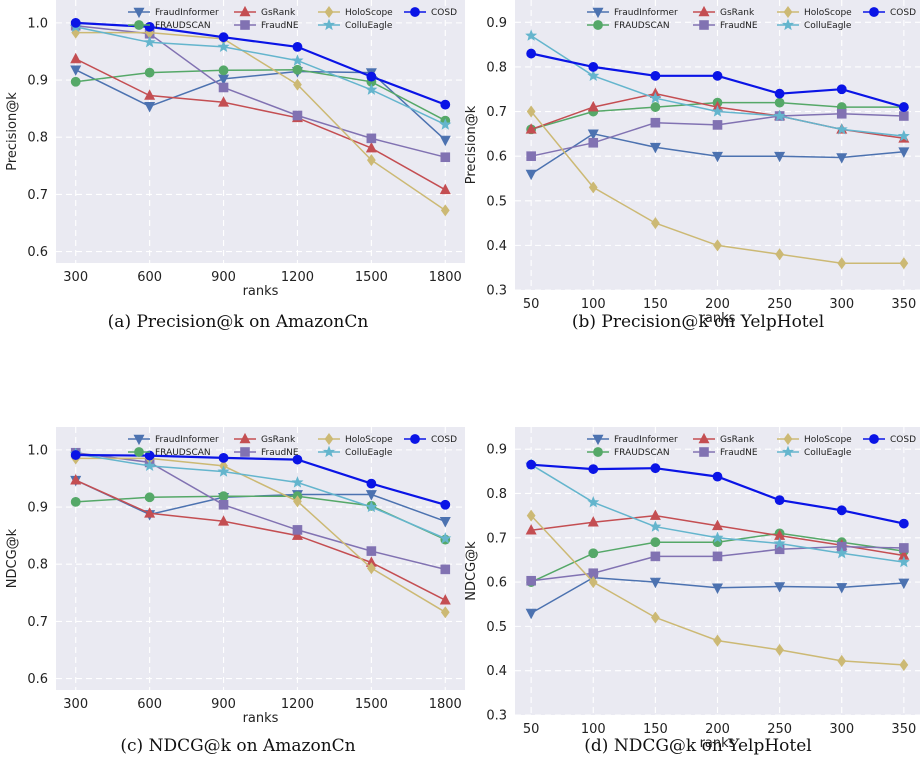 The width and height of the screenshot is (920, 759). I want to click on legend-label: COSD, so click(444, 13).